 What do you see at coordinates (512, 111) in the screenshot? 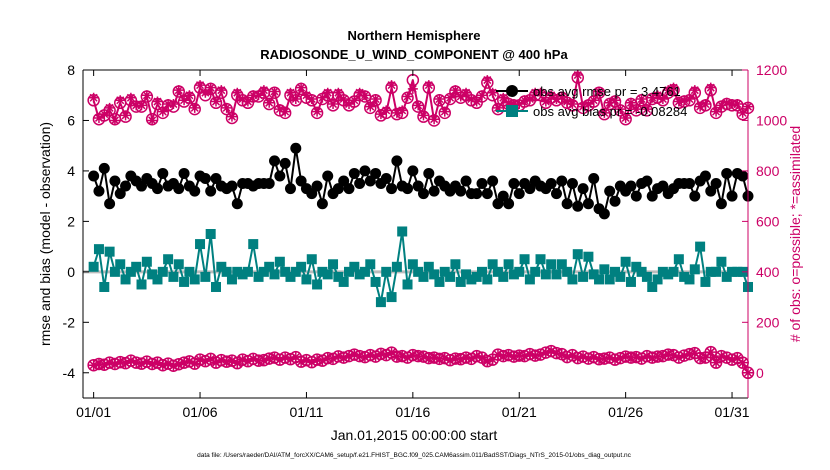
I see `legend-bias-marker` at bounding box center [512, 111].